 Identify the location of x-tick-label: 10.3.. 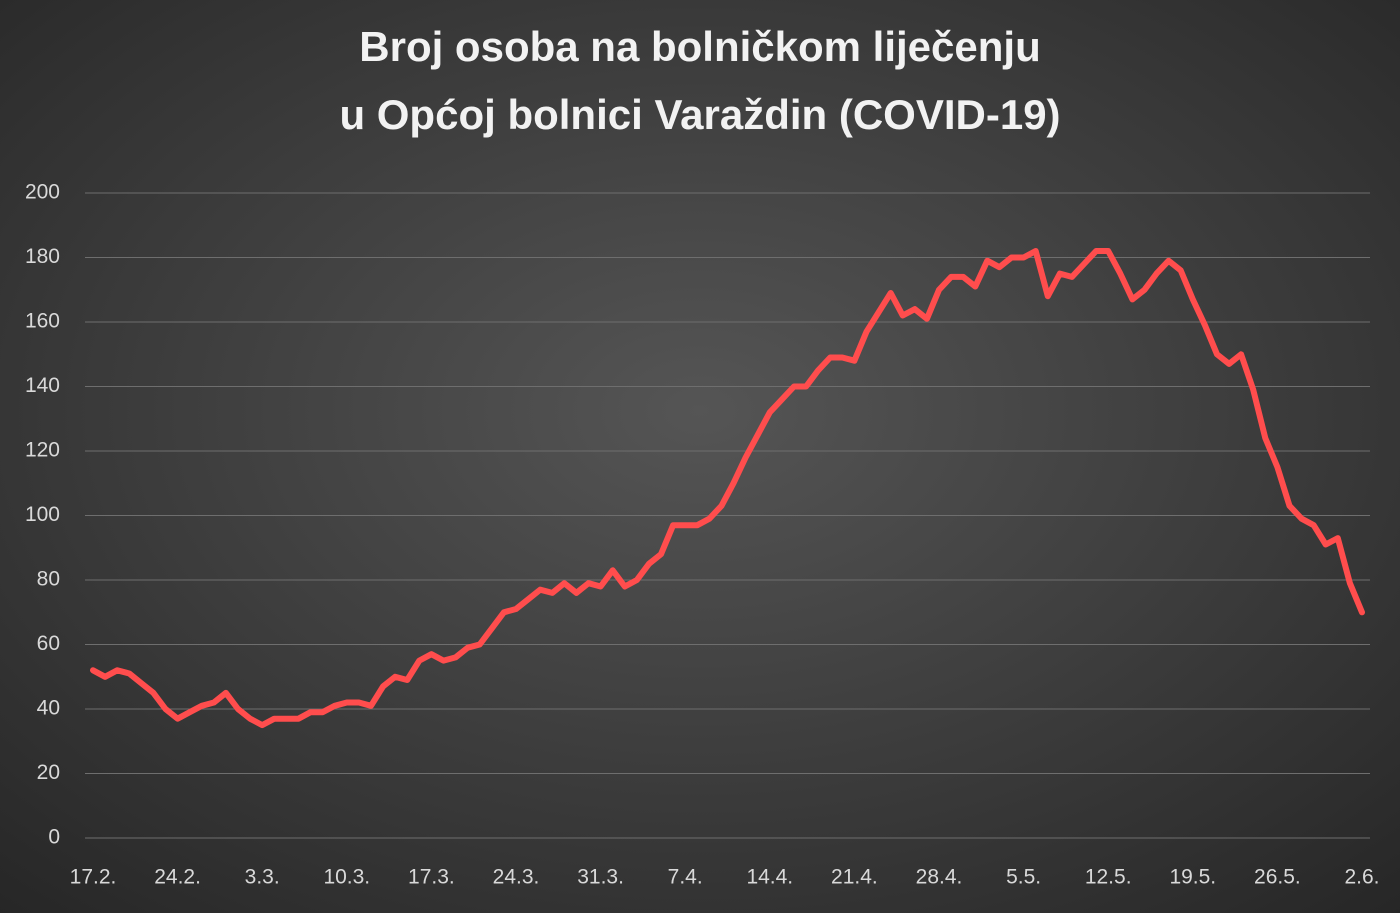
(346, 877).